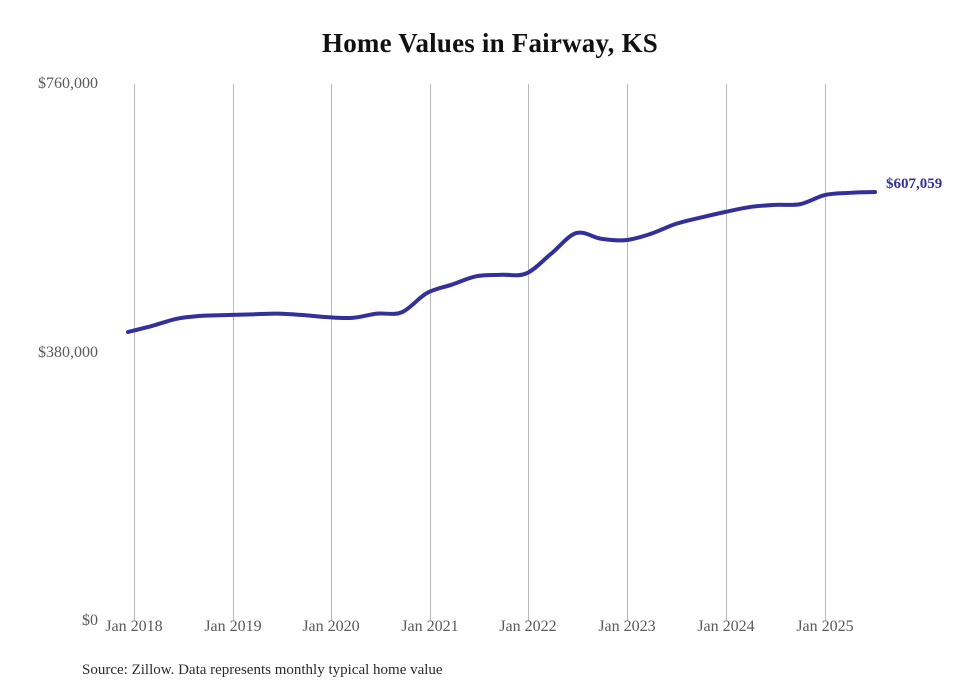  I want to click on chart-title: Home Values in Fairway, KS, so click(490, 43).